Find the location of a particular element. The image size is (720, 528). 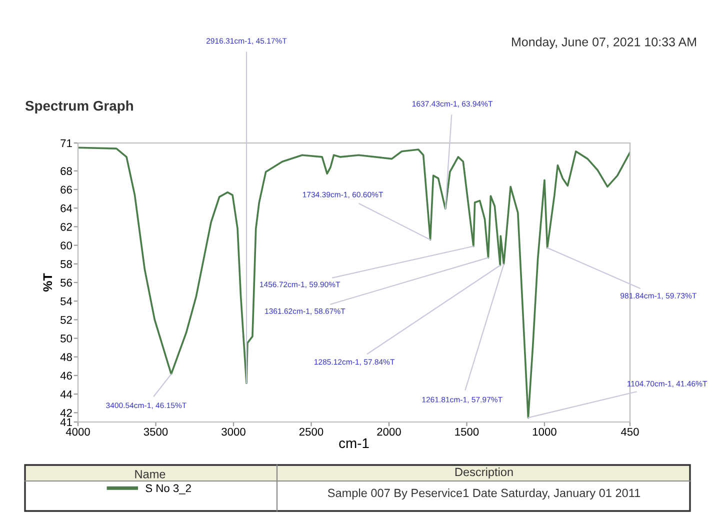

x-tick-label: 1500 is located at coordinates (467, 432).